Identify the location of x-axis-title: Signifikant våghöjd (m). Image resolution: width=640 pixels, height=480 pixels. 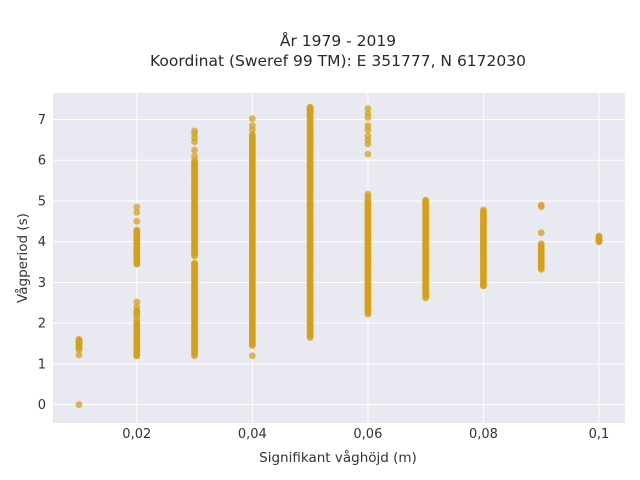
(338, 457).